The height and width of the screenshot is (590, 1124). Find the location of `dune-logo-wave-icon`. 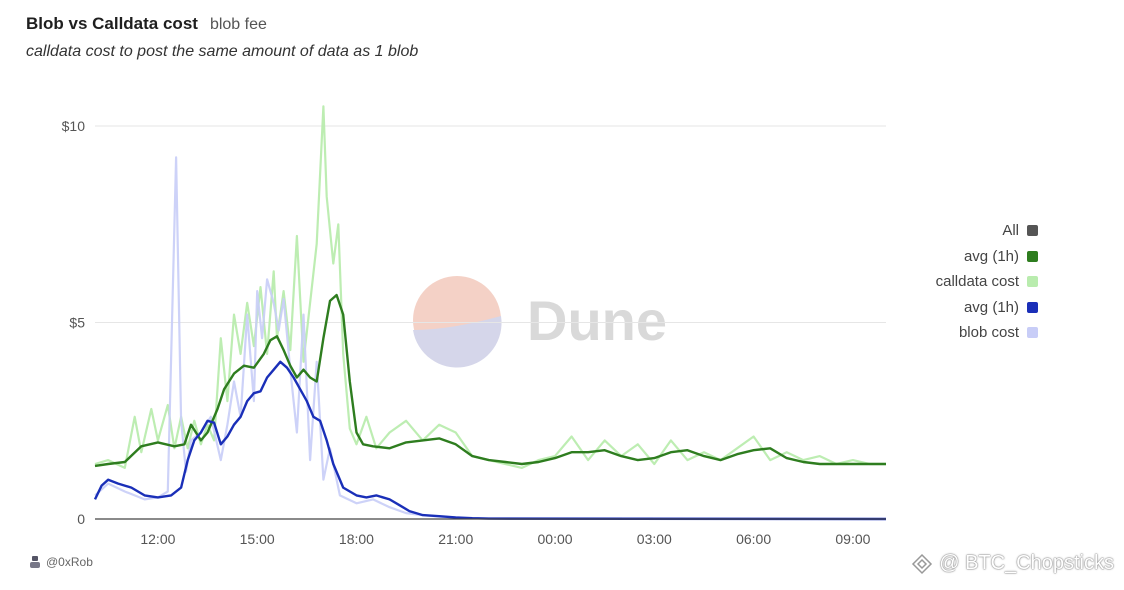

dune-logo-wave-icon is located at coordinates (457, 342).